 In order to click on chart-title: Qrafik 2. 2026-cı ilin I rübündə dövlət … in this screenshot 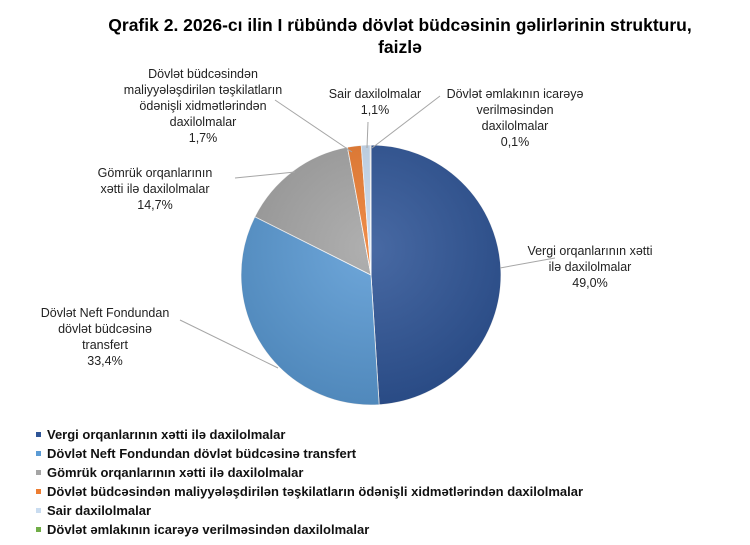, I will do `click(395, 36)`.